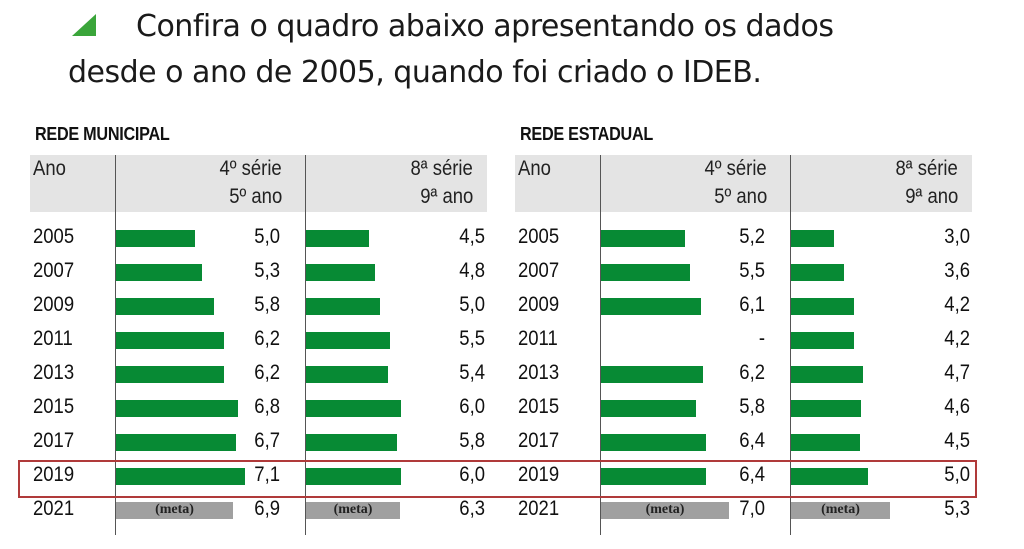 The width and height of the screenshot is (1024, 549). Describe the element at coordinates (745, 442) in the screenshot. I see `table-row: 2017 6,4 4,5` at that location.